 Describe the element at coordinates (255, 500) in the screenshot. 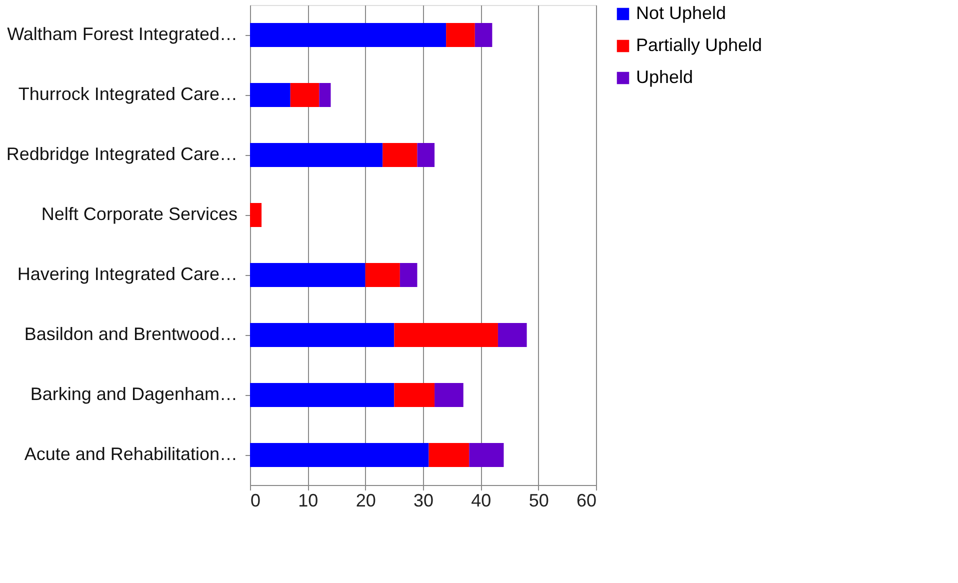

I see `x-tick-label: 0` at that location.